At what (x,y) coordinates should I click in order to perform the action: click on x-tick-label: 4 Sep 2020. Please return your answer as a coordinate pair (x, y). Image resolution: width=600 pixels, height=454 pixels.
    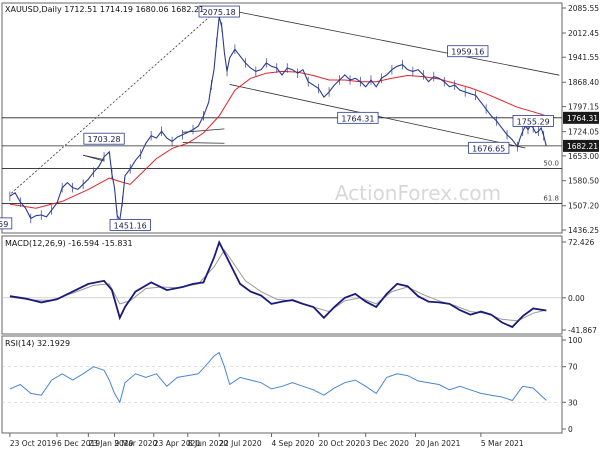
    Looking at the image, I should click on (293, 443).